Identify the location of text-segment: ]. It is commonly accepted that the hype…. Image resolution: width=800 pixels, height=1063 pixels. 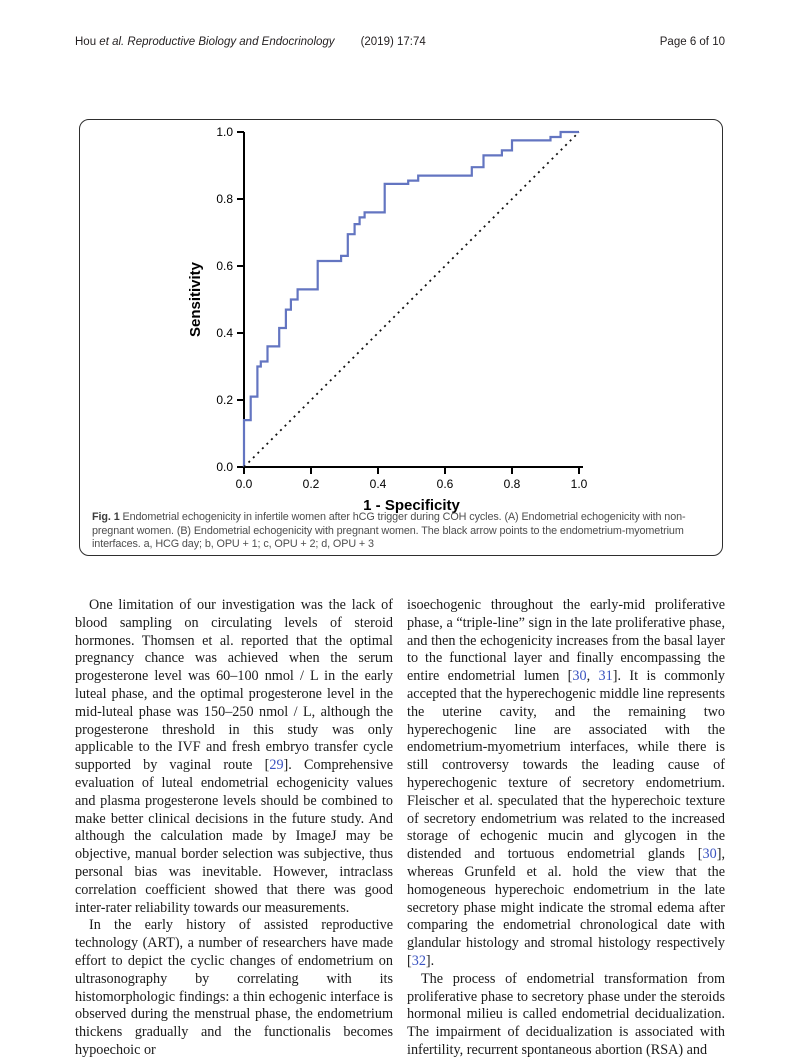
(566, 765).